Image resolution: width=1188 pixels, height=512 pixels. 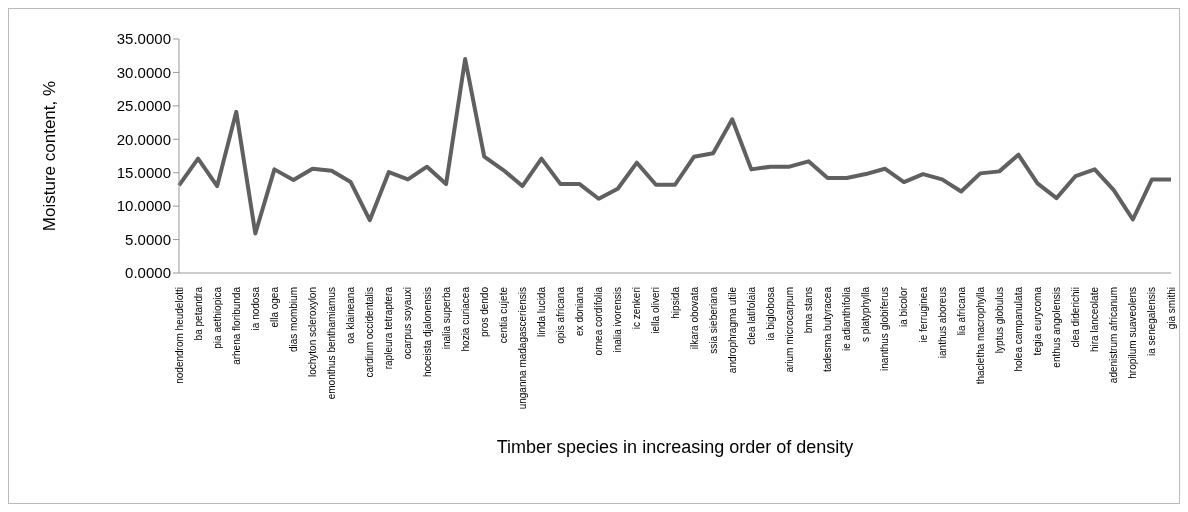 I want to click on y-tick-label: 25.0000, so click(x=143, y=106).